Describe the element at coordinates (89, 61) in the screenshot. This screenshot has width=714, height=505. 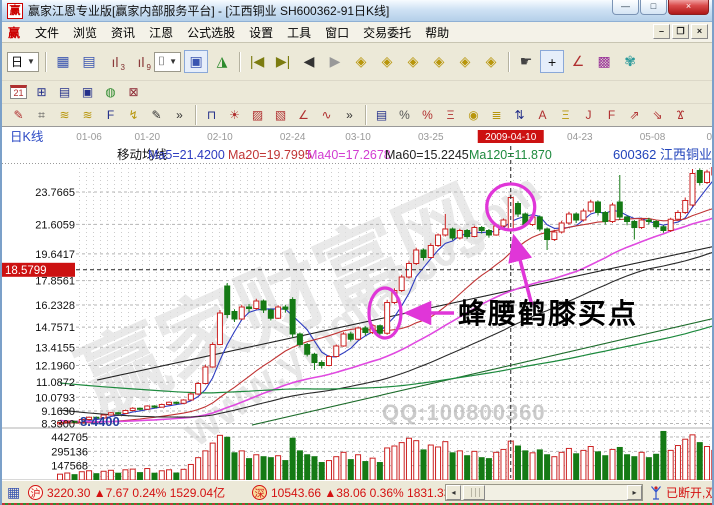
I see `report-icon: ▤` at that location.